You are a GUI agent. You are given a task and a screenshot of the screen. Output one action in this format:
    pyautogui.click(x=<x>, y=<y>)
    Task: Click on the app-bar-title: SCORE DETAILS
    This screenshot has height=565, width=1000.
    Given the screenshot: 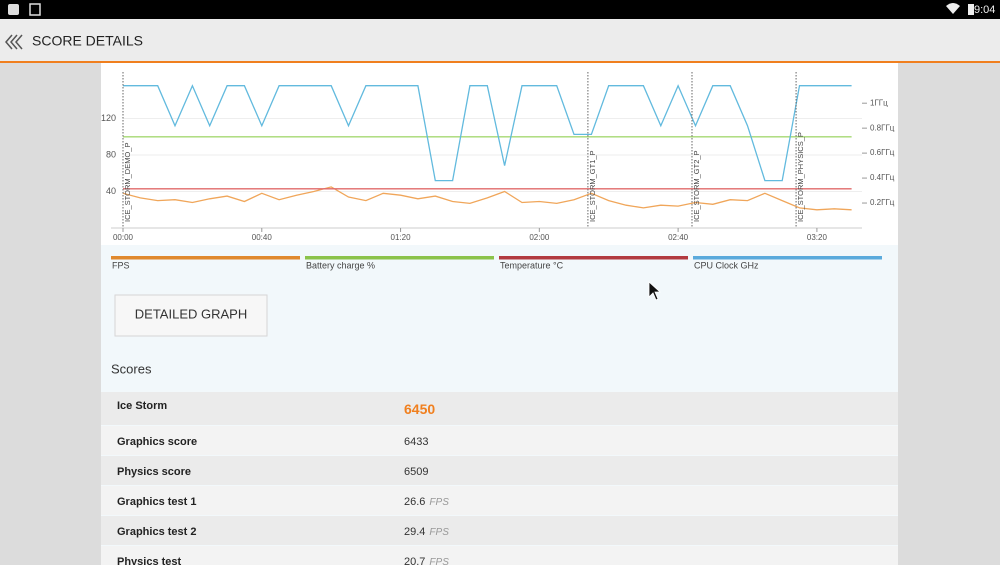 What is the action you would take?
    pyautogui.click(x=87, y=41)
    